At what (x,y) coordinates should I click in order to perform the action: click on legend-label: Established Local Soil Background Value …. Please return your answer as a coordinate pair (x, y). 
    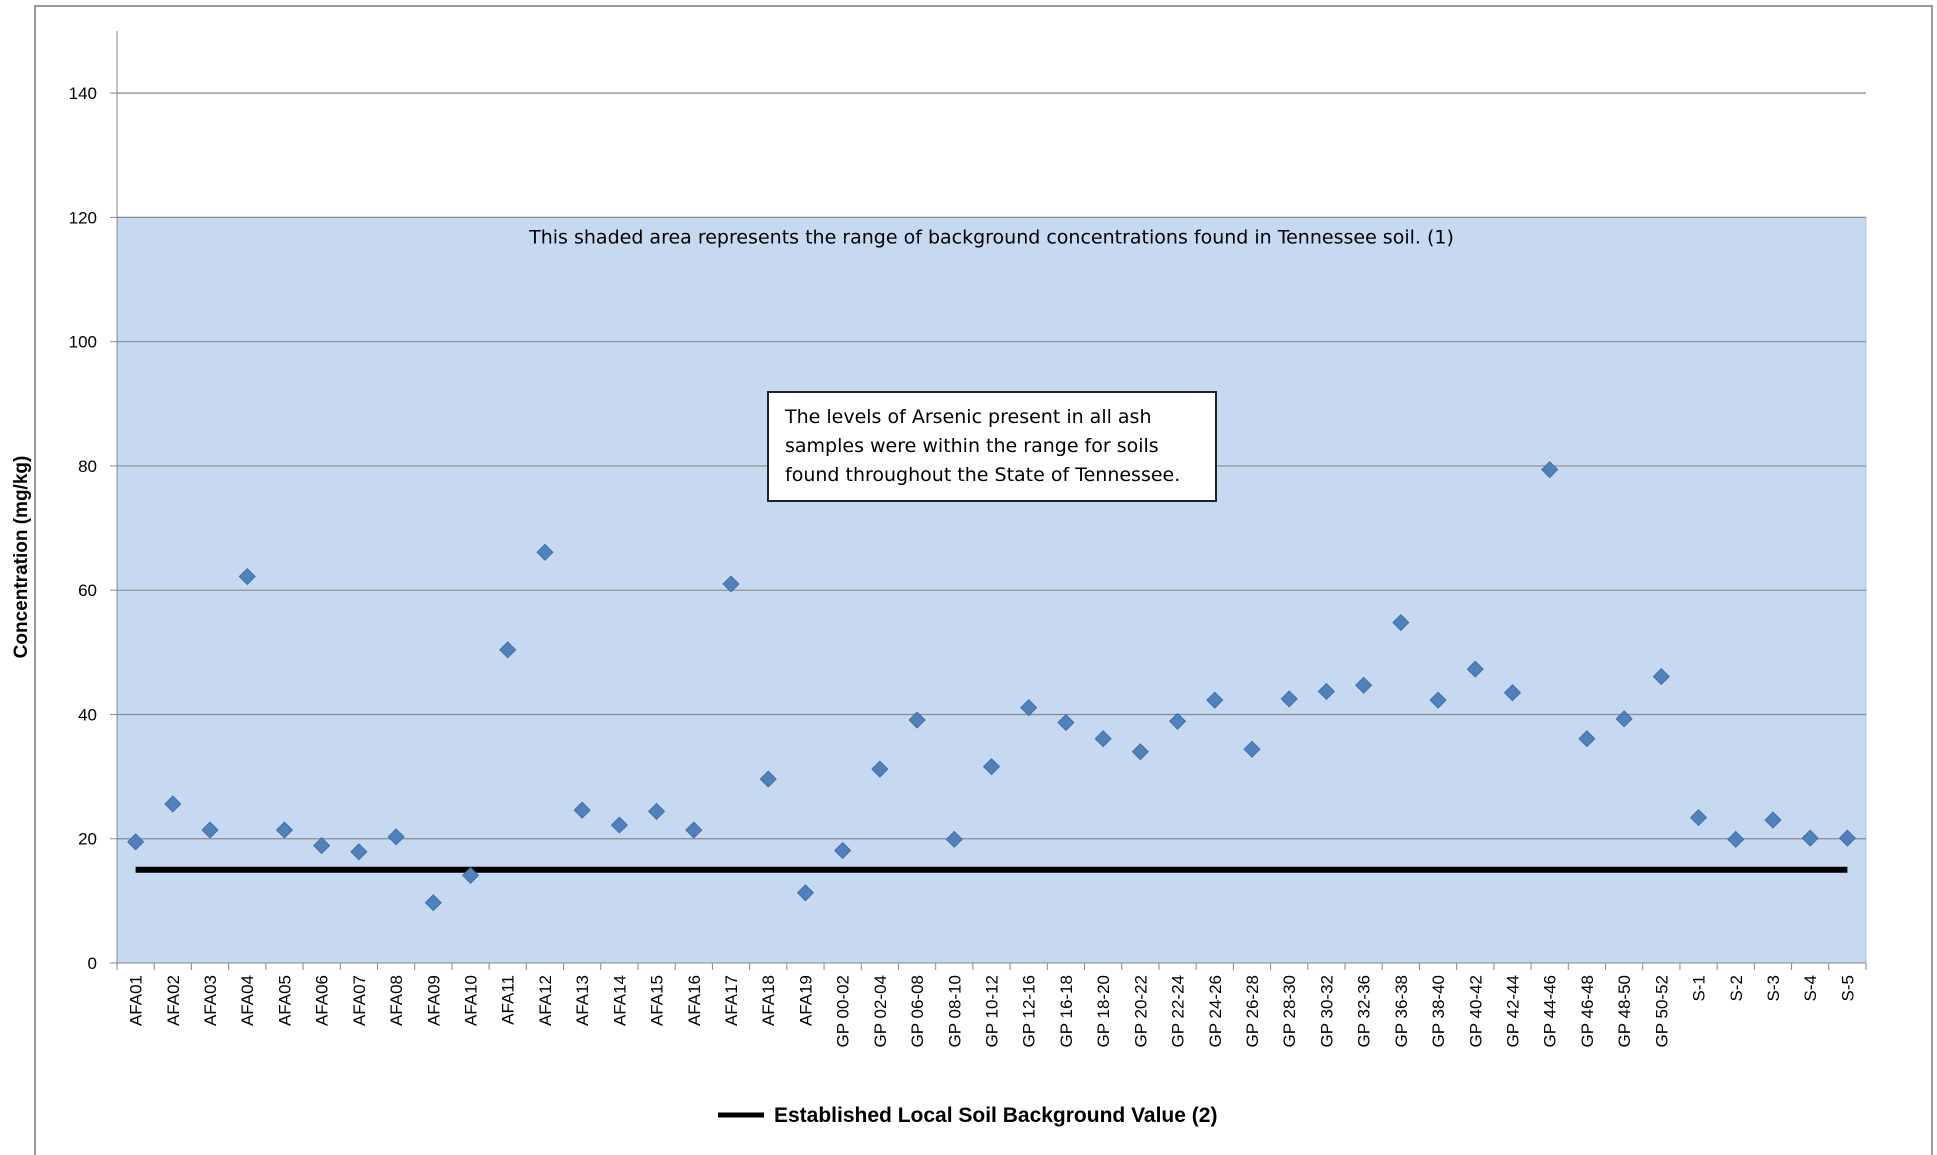
    Looking at the image, I should click on (995, 1115).